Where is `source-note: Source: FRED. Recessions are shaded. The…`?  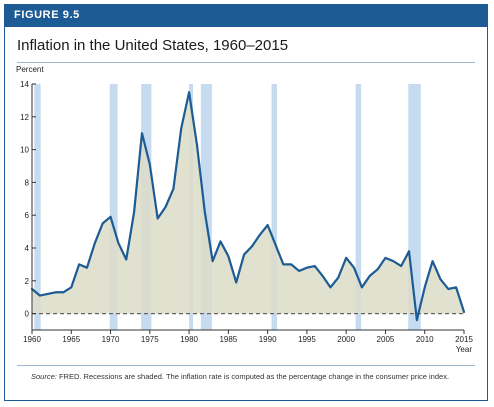
source-note: Source: FRED. Recessions are shaded. The… is located at coordinates (246, 376).